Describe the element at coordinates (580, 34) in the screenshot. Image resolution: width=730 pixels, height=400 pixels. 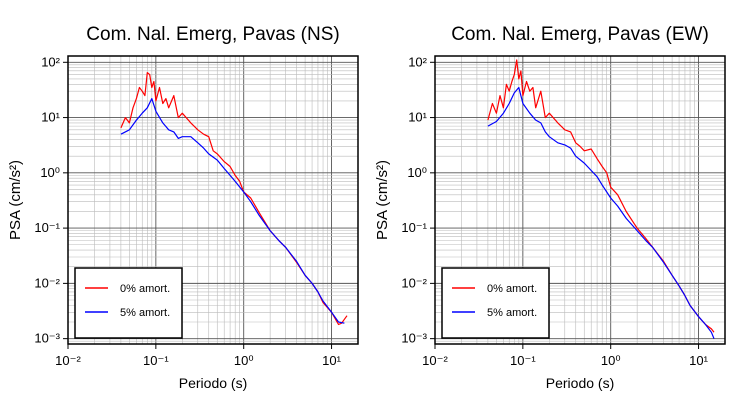
I see `chart-title: Com. Nal. Emerg, Pavas (EW)` at that location.